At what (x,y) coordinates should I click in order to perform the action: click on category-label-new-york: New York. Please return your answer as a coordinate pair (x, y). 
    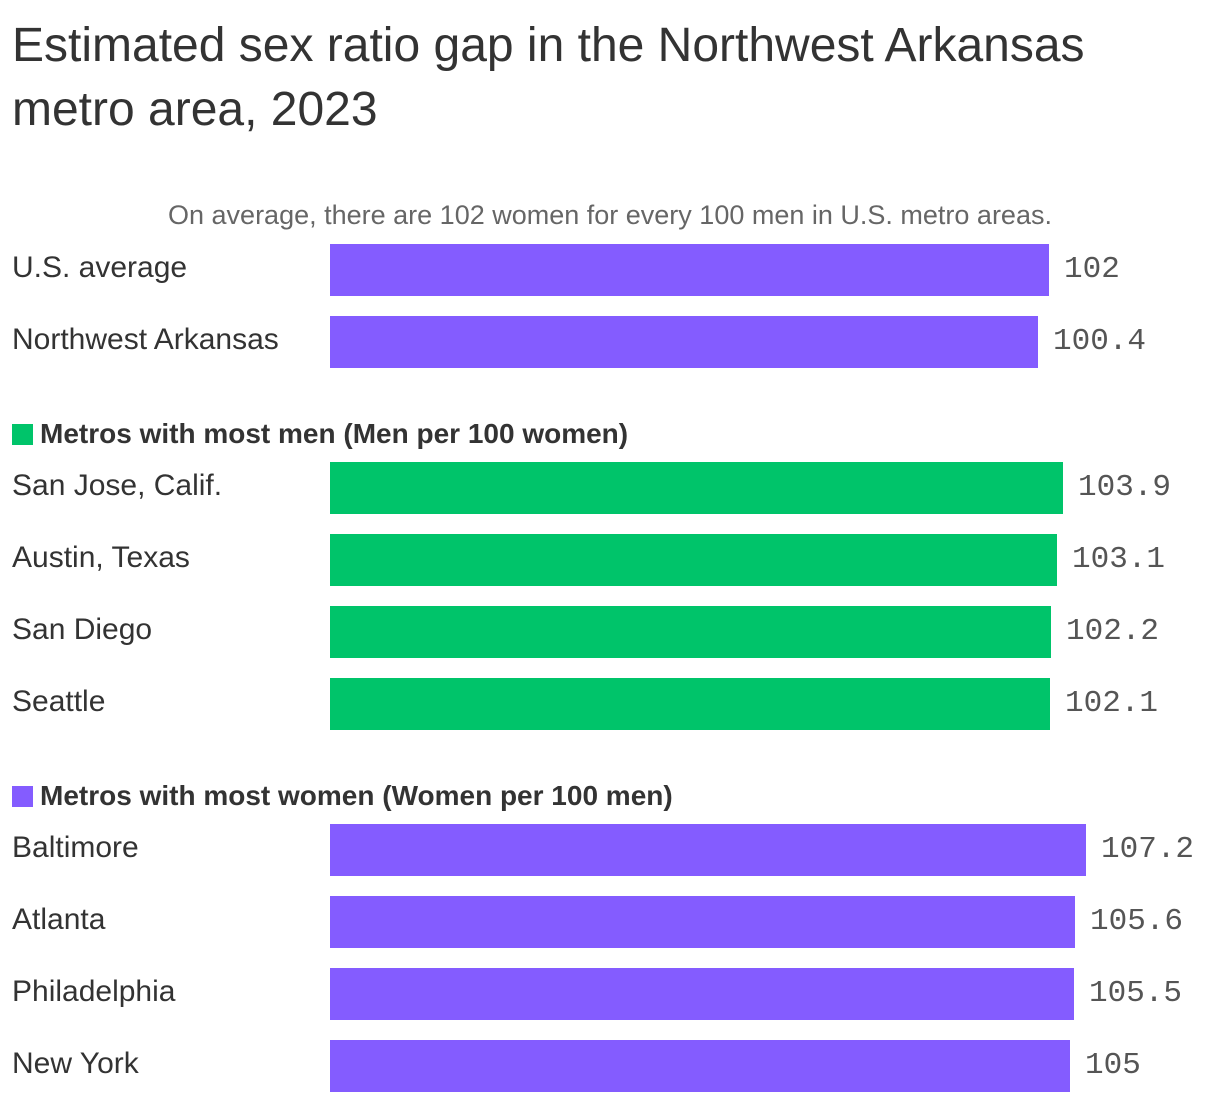
    Looking at the image, I should click on (75, 1063).